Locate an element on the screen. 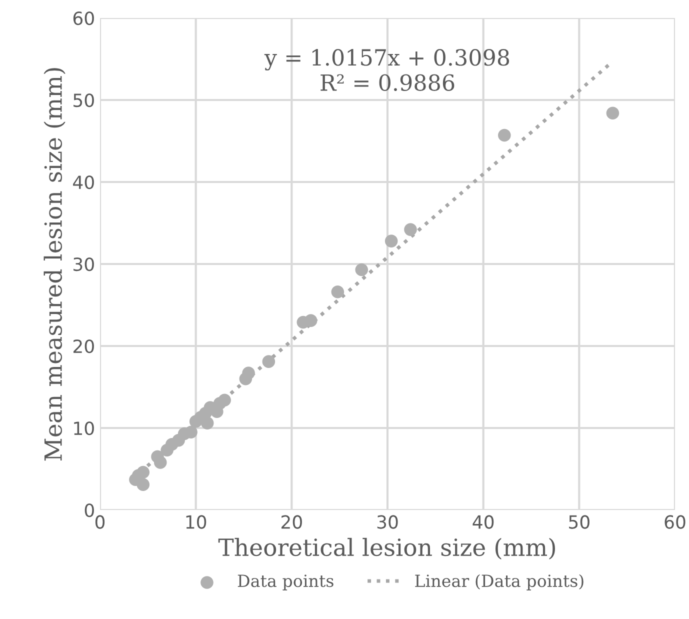  y-axis-title: Mean measured lesion size (mm) is located at coordinates (55, 264).